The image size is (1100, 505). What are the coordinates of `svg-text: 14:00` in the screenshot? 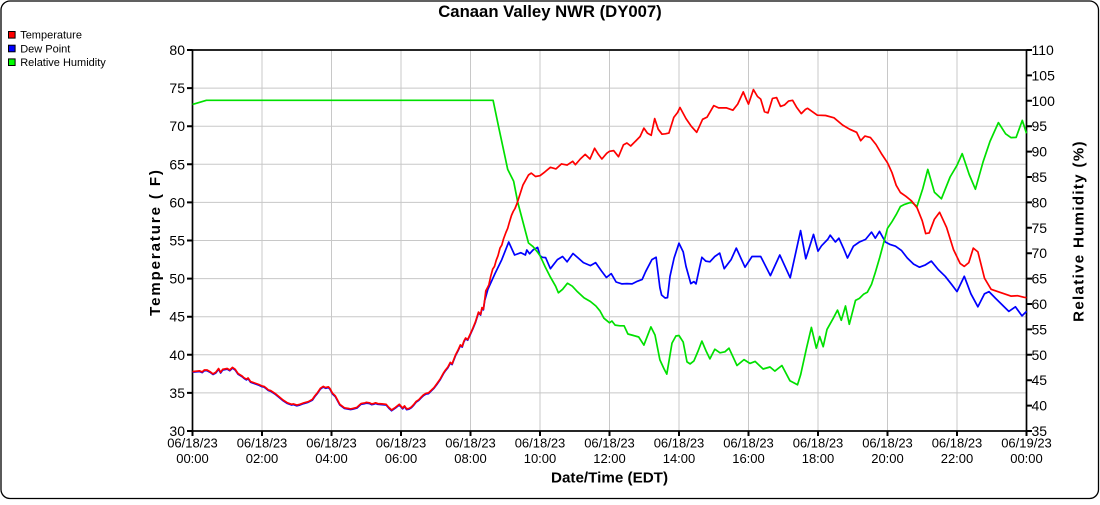 It's located at (679, 458).